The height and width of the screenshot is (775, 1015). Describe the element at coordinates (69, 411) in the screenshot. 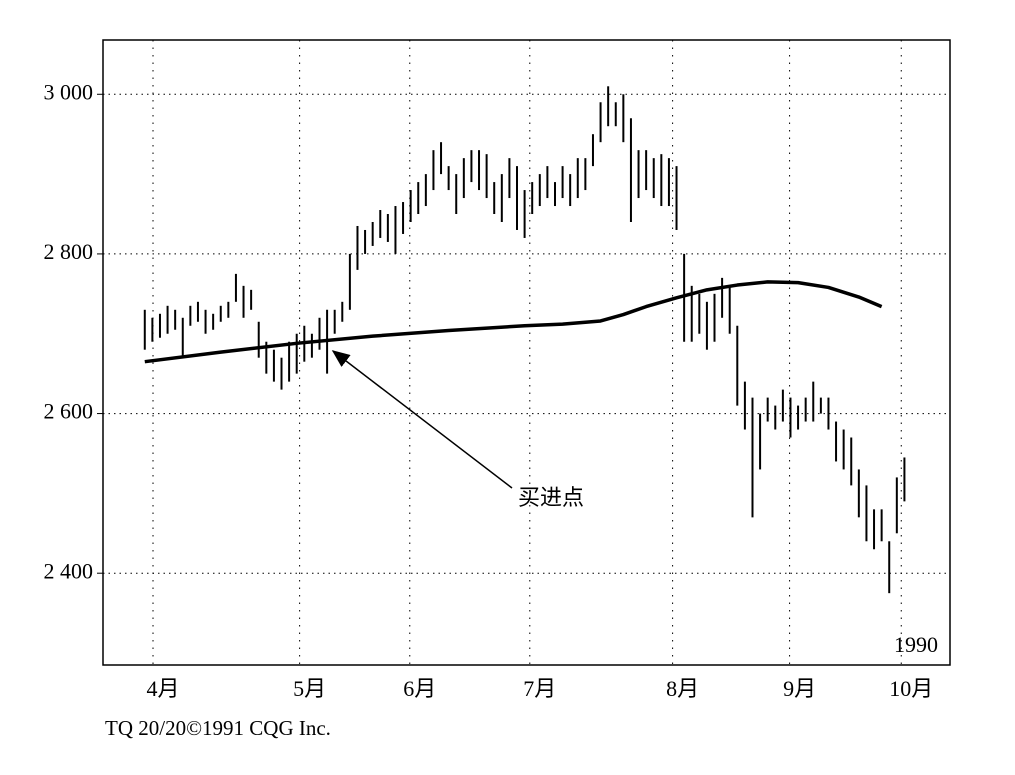

I see `y-tick-label: 2 600` at that location.